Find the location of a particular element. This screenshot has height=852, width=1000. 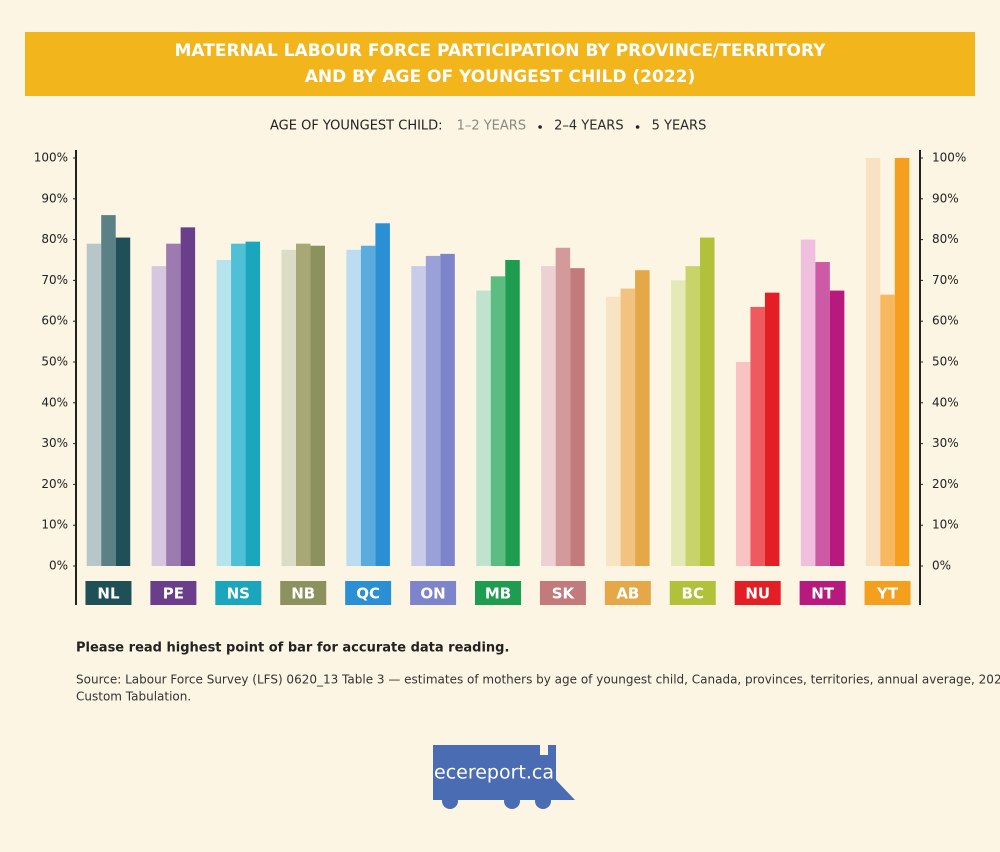

y2-tick-label: 90% is located at coordinates (945, 198).